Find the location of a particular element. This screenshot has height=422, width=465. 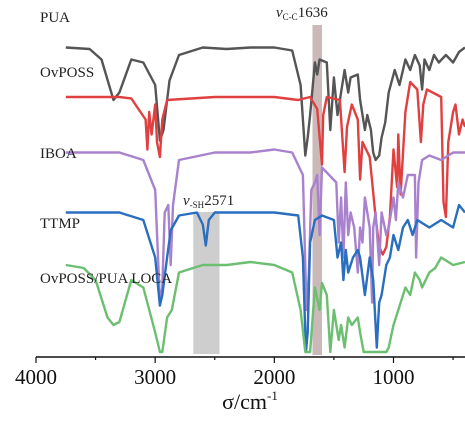

vcc-annotation-value: 1636 is located at coordinates (313, 13).